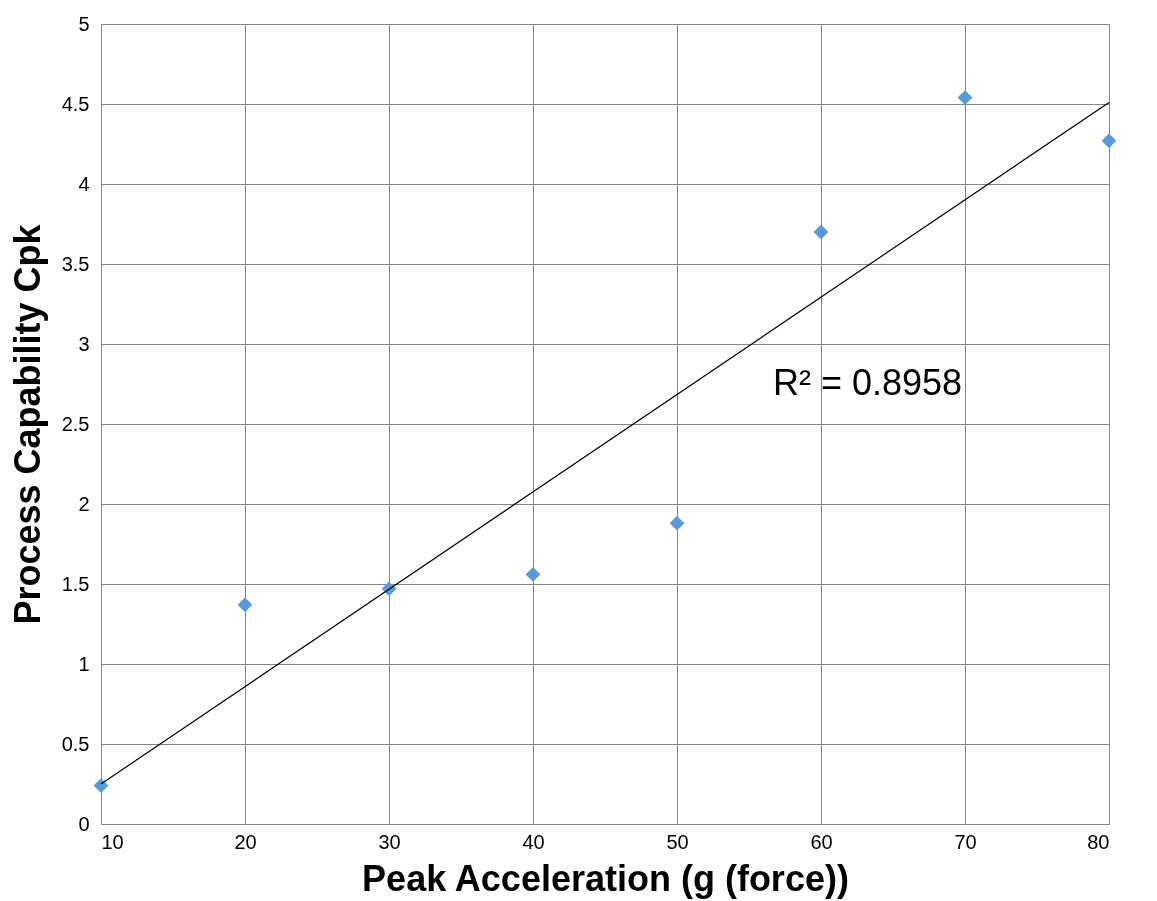 The image size is (1157, 901). I want to click on x-tick-label: 20, so click(245, 841).